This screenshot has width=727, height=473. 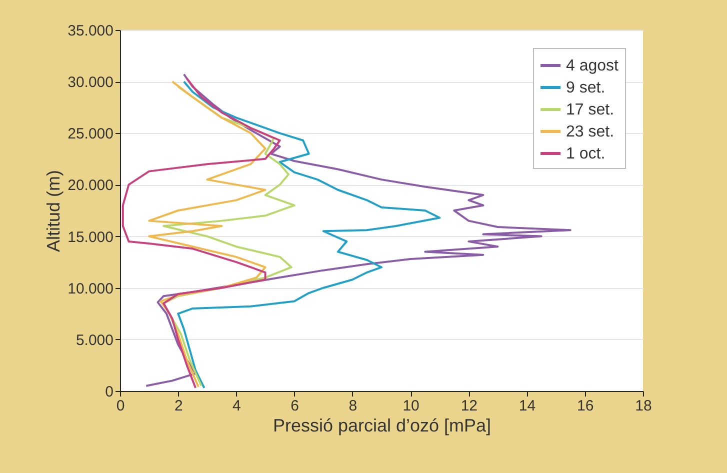 What do you see at coordinates (382, 426) in the screenshot?
I see `x-axis-title: Pressió parcial d’ozó [mPa]` at bounding box center [382, 426].